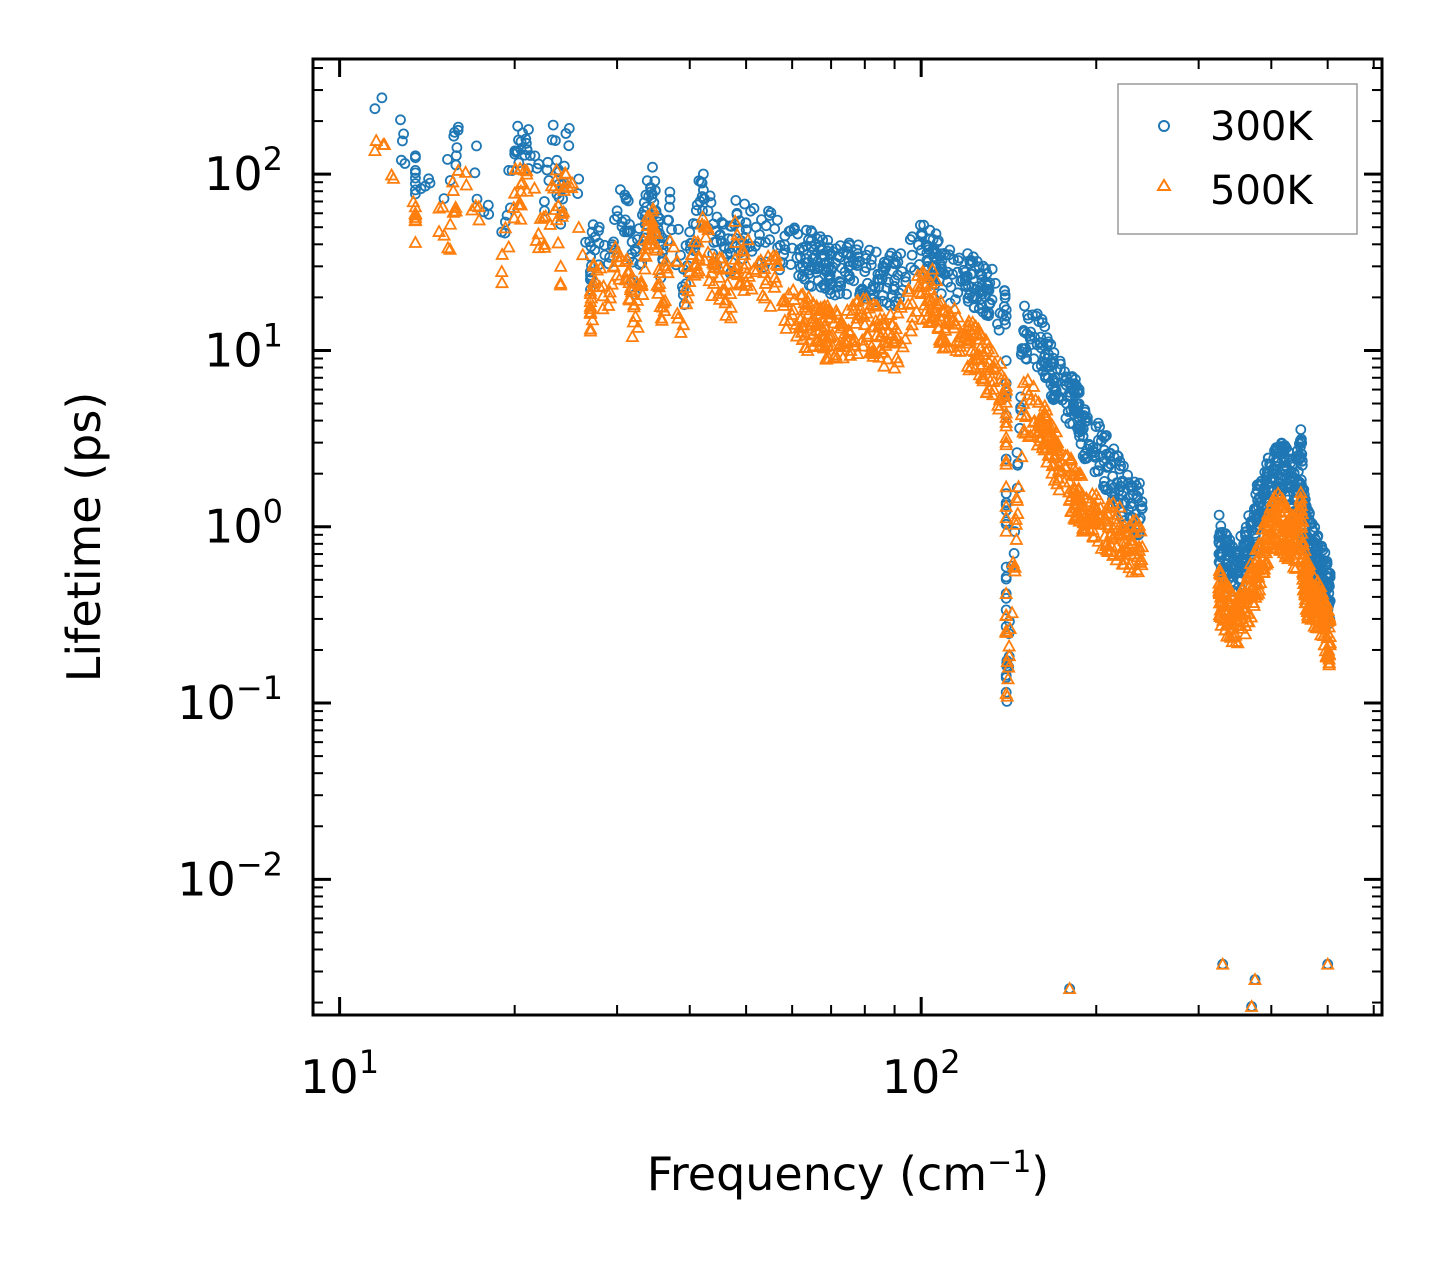 This screenshot has width=1442, height=1265. What do you see at coordinates (243, 170) in the screenshot?
I see `y-tick-label: 102` at bounding box center [243, 170].